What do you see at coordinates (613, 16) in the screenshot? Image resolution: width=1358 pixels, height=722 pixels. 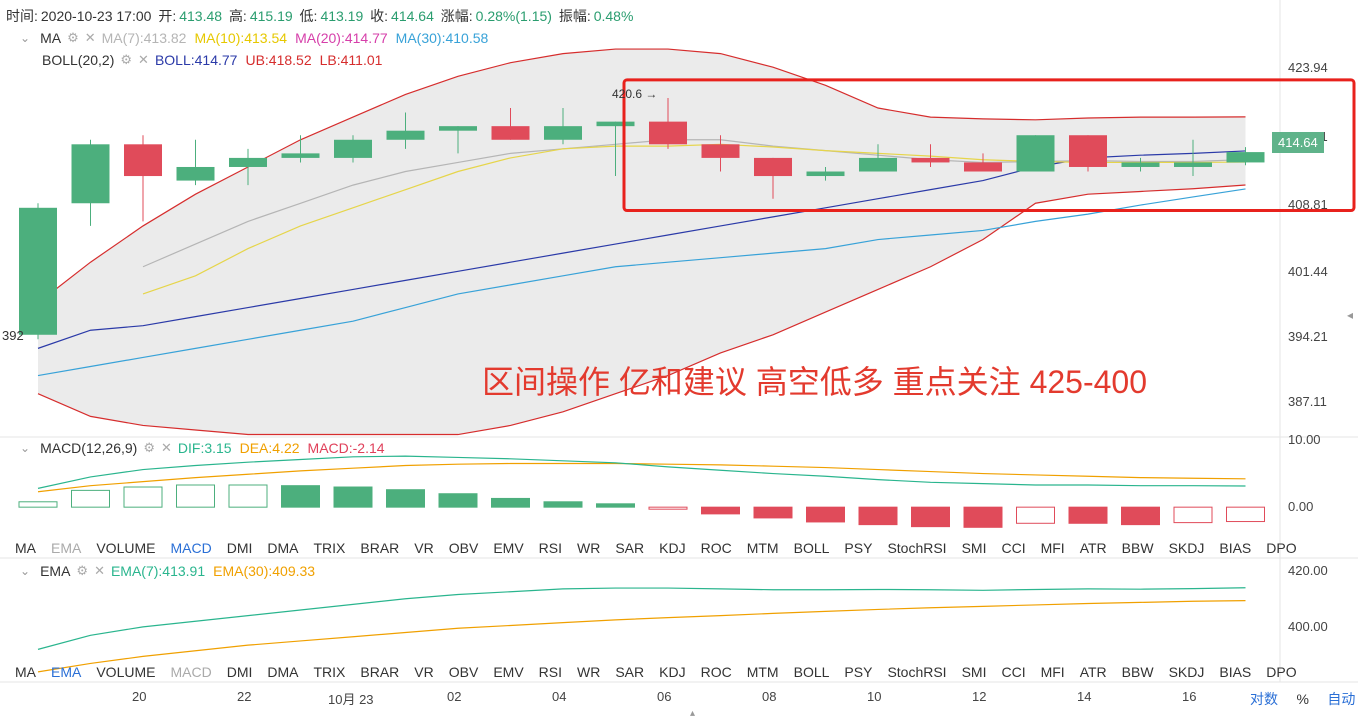 I see `amplitude-value: 0.48%` at bounding box center [613, 16].